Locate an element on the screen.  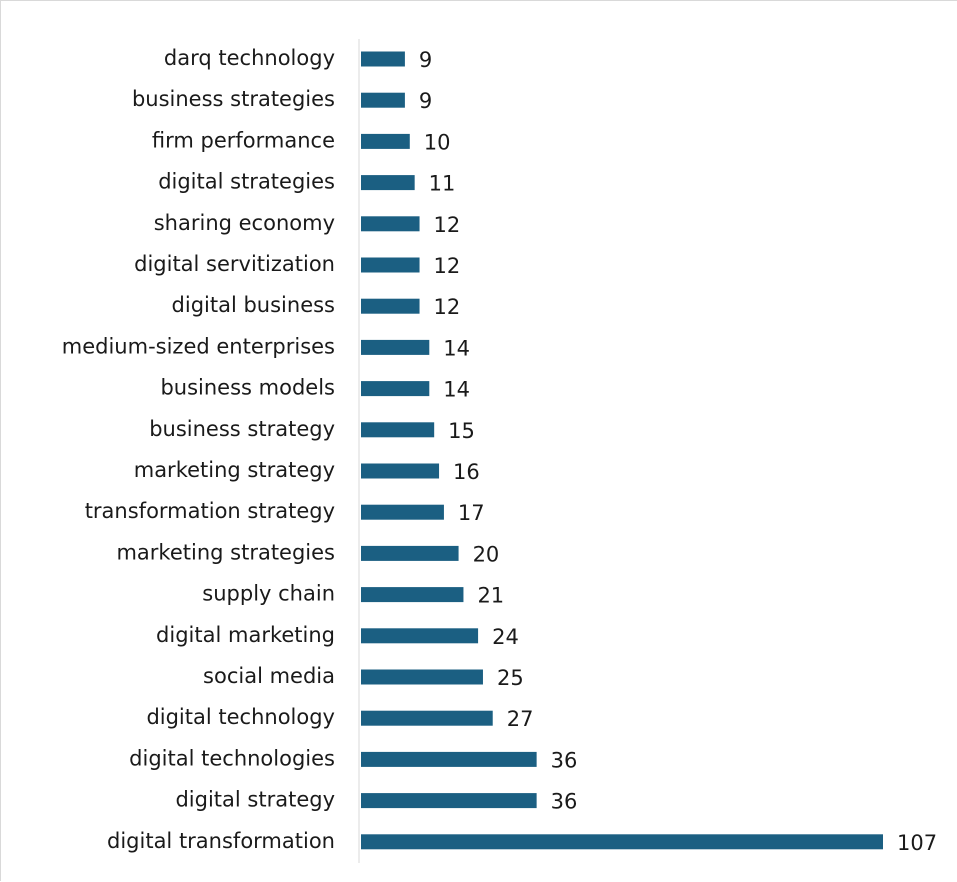
category-label-business-strategies: business strategies is located at coordinates (233, 99).